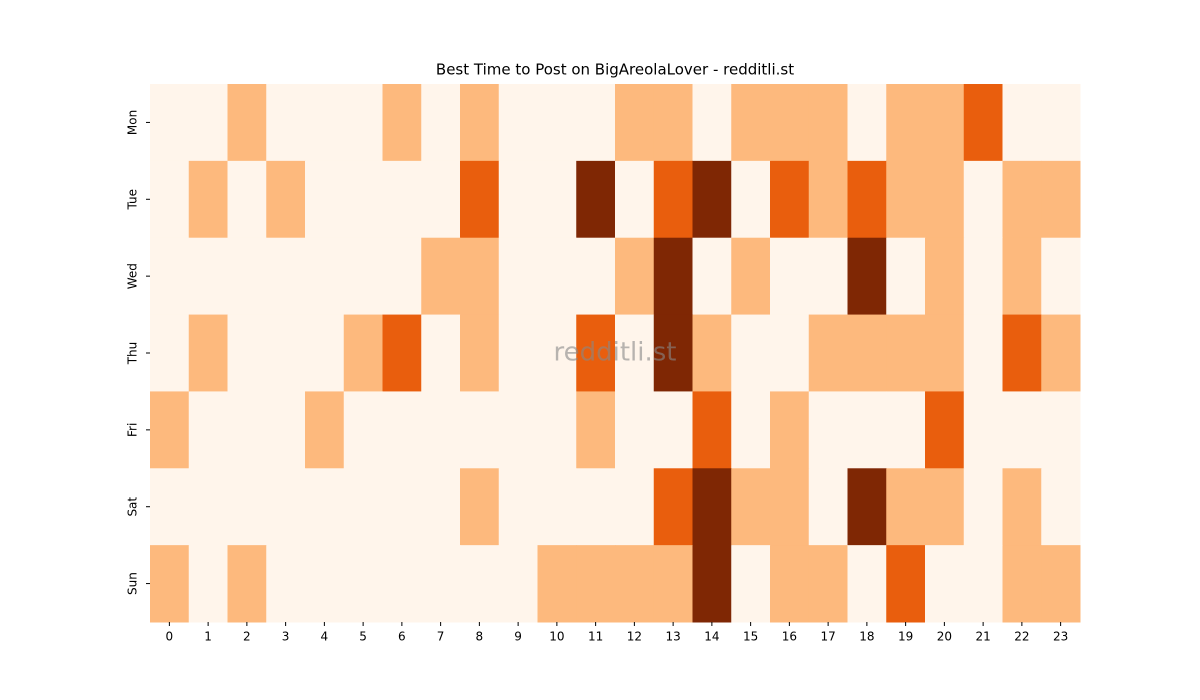 This screenshot has width=1200, height=700. Describe the element at coordinates (133, 354) in the screenshot. I see `y-tick-label: Thu` at that location.